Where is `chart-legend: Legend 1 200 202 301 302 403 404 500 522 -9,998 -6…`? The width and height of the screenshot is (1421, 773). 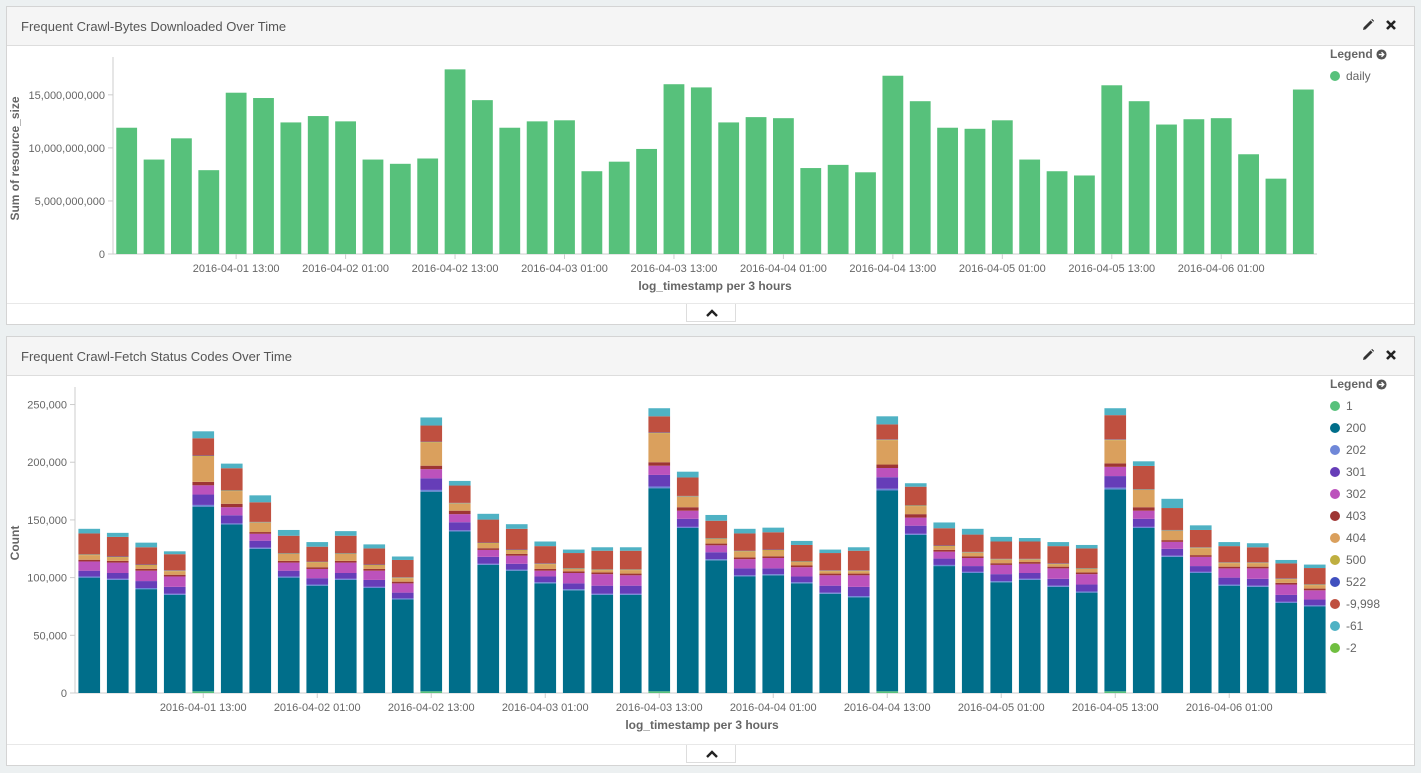
chart-legend: Legend 1 200 202 301 302 403 404 500 522 -9,998 -6… is located at coordinates (1369, 518).